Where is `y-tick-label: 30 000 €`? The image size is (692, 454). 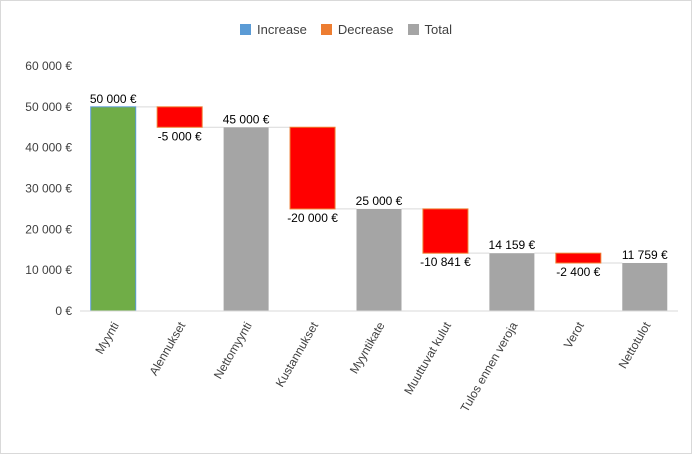
y-tick-label: 30 000 € is located at coordinates (48, 189).